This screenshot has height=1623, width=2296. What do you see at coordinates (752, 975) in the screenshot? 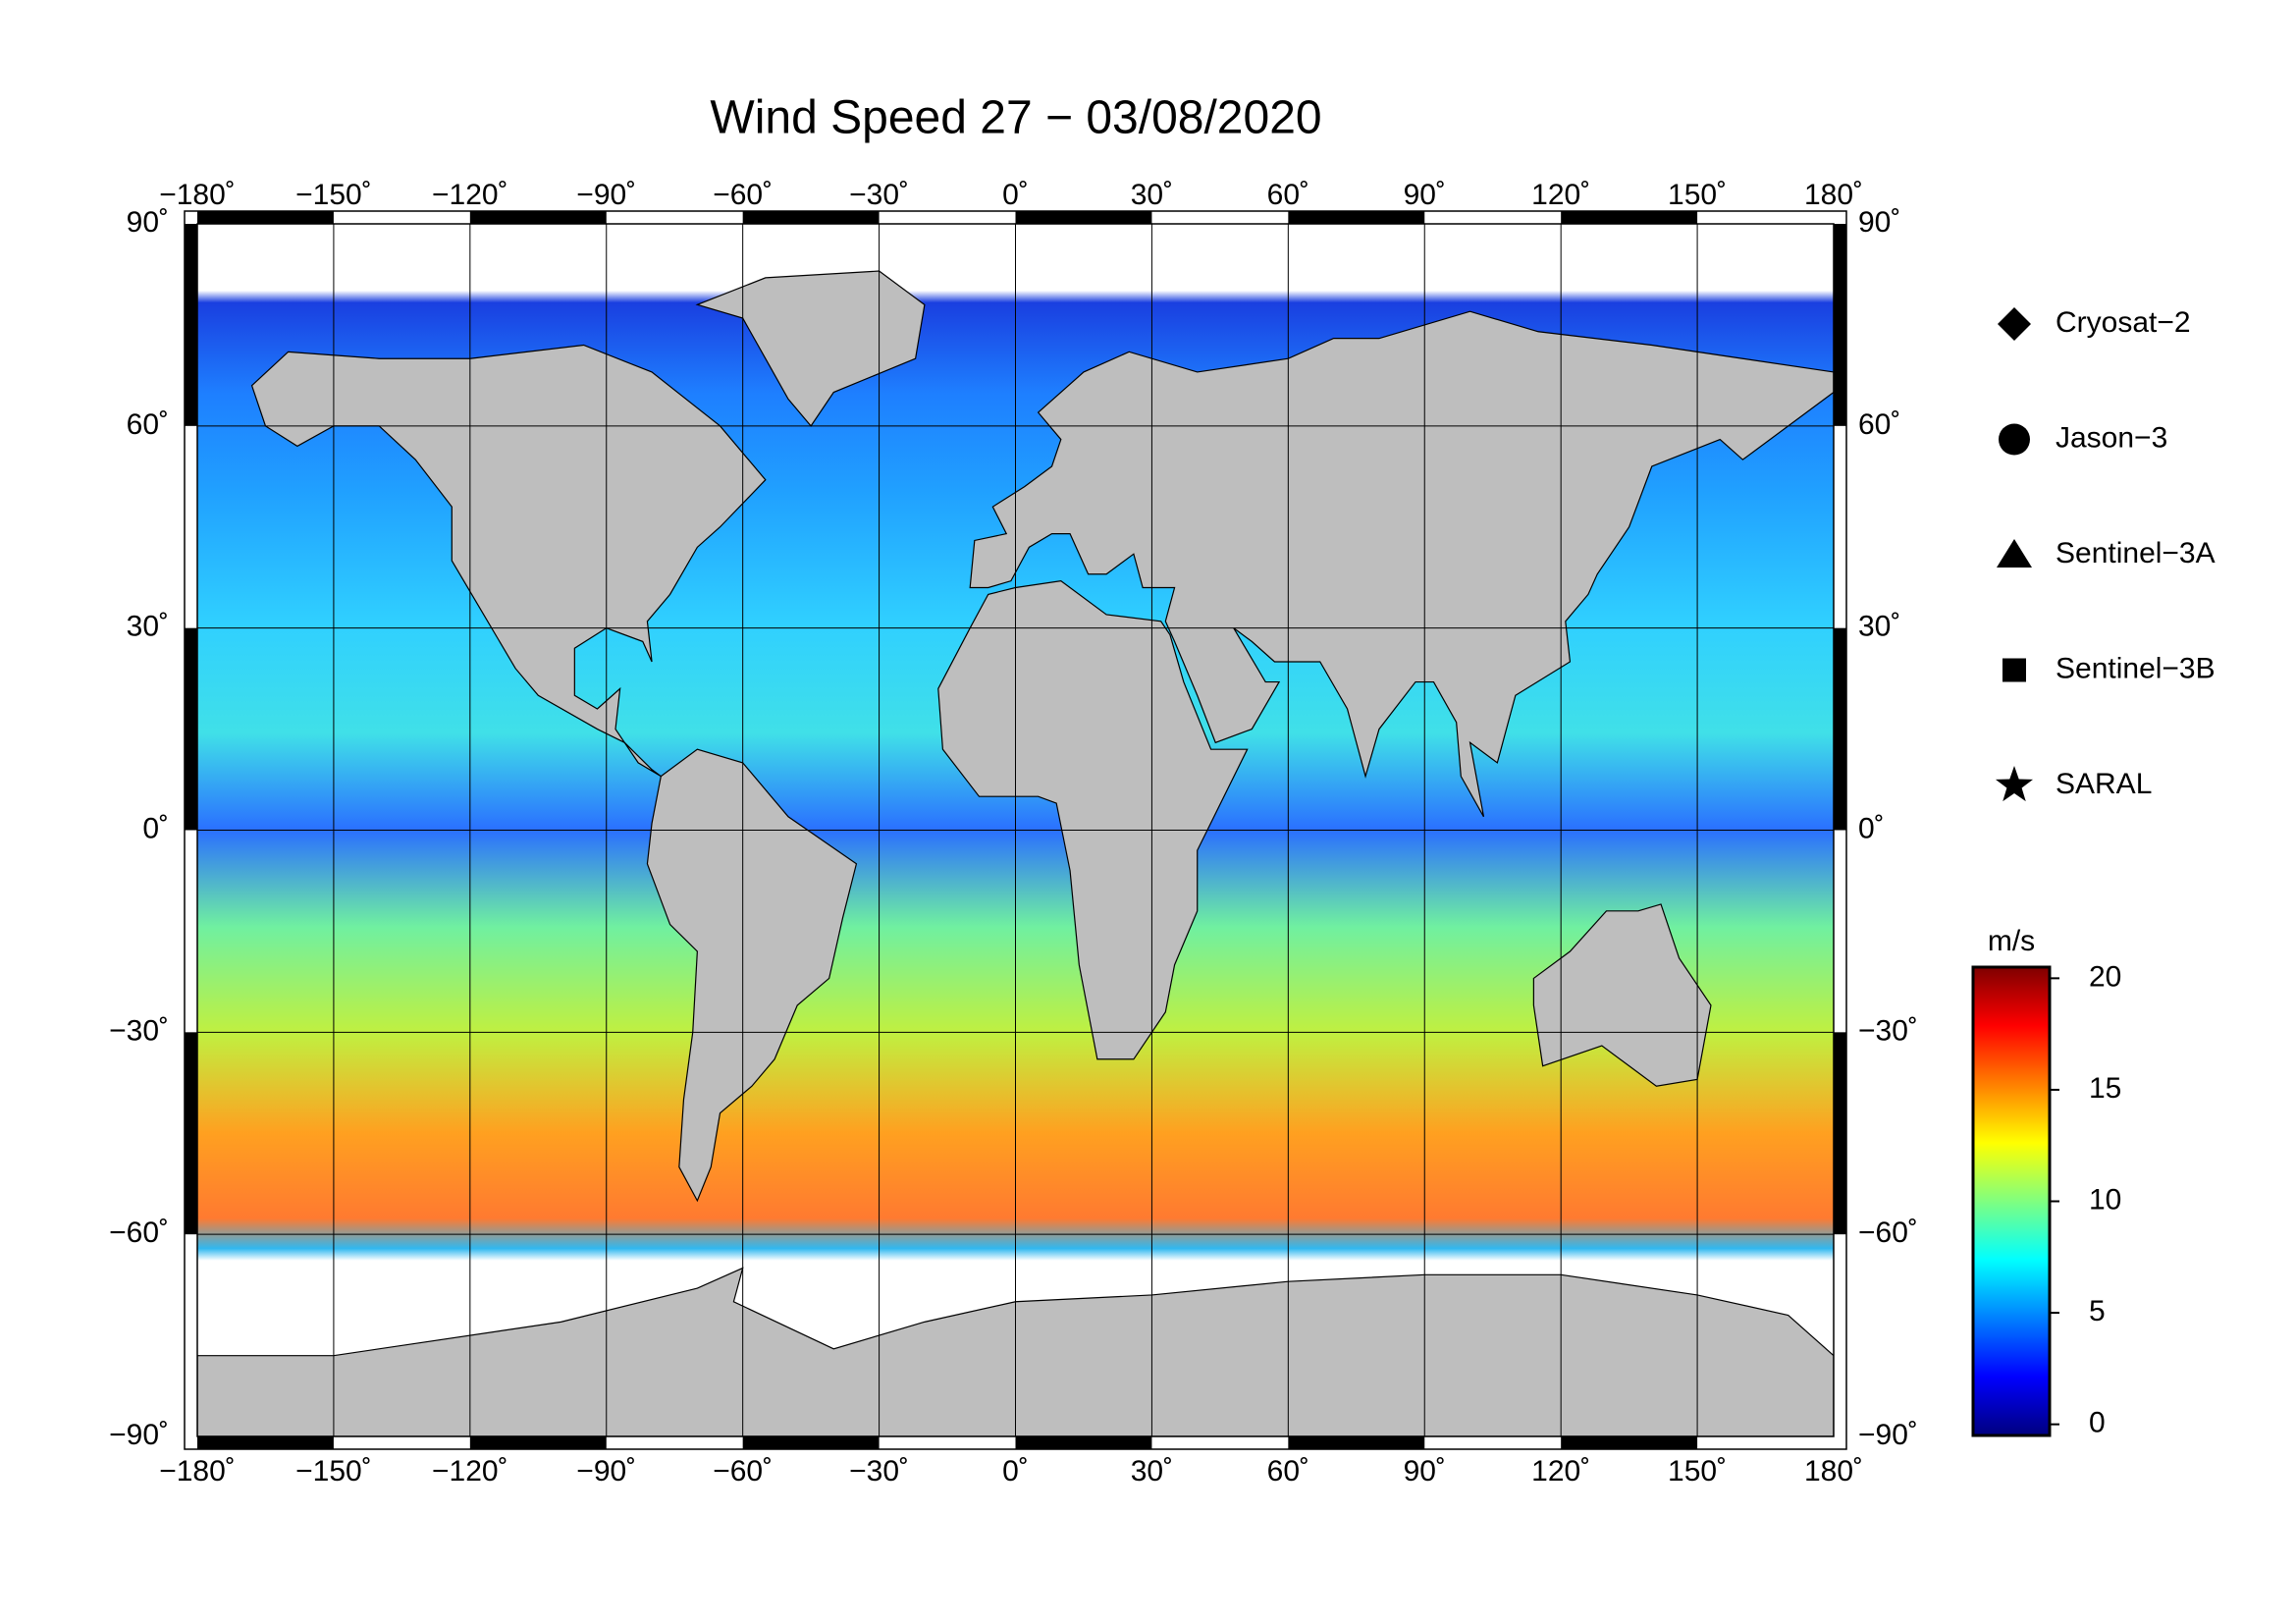
I see `south-america` at bounding box center [752, 975].